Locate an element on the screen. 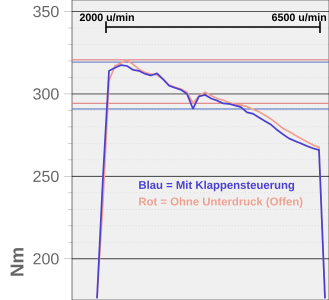 The height and width of the screenshot is (300, 329). y-axis-title: Nm is located at coordinates (17, 262).